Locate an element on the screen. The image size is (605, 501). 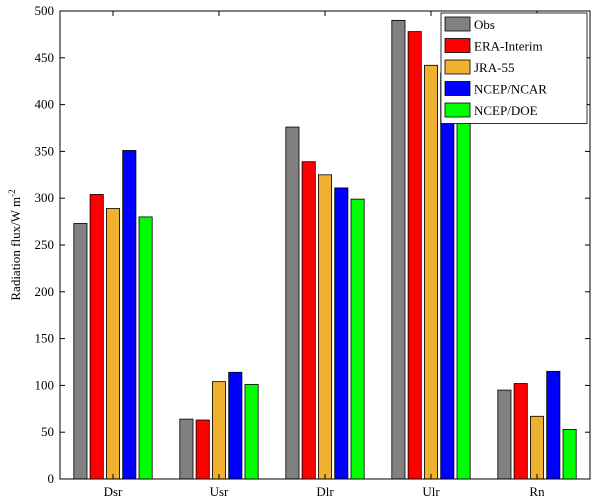
legend-label-jra-55: JRA-55 is located at coordinates (494, 67).